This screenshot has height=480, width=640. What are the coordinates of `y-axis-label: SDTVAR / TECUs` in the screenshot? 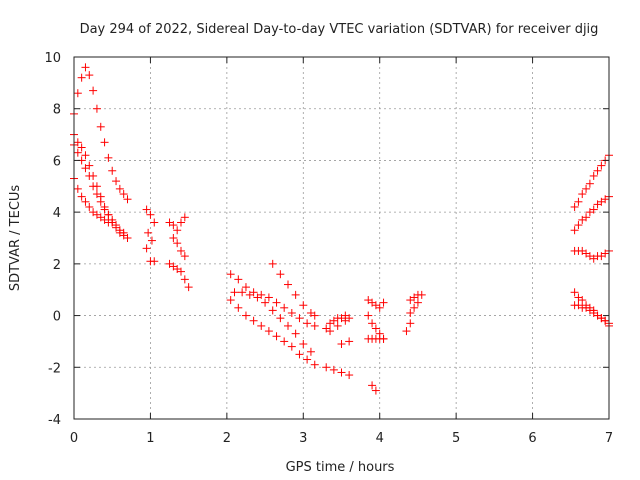 It's located at (15, 238).